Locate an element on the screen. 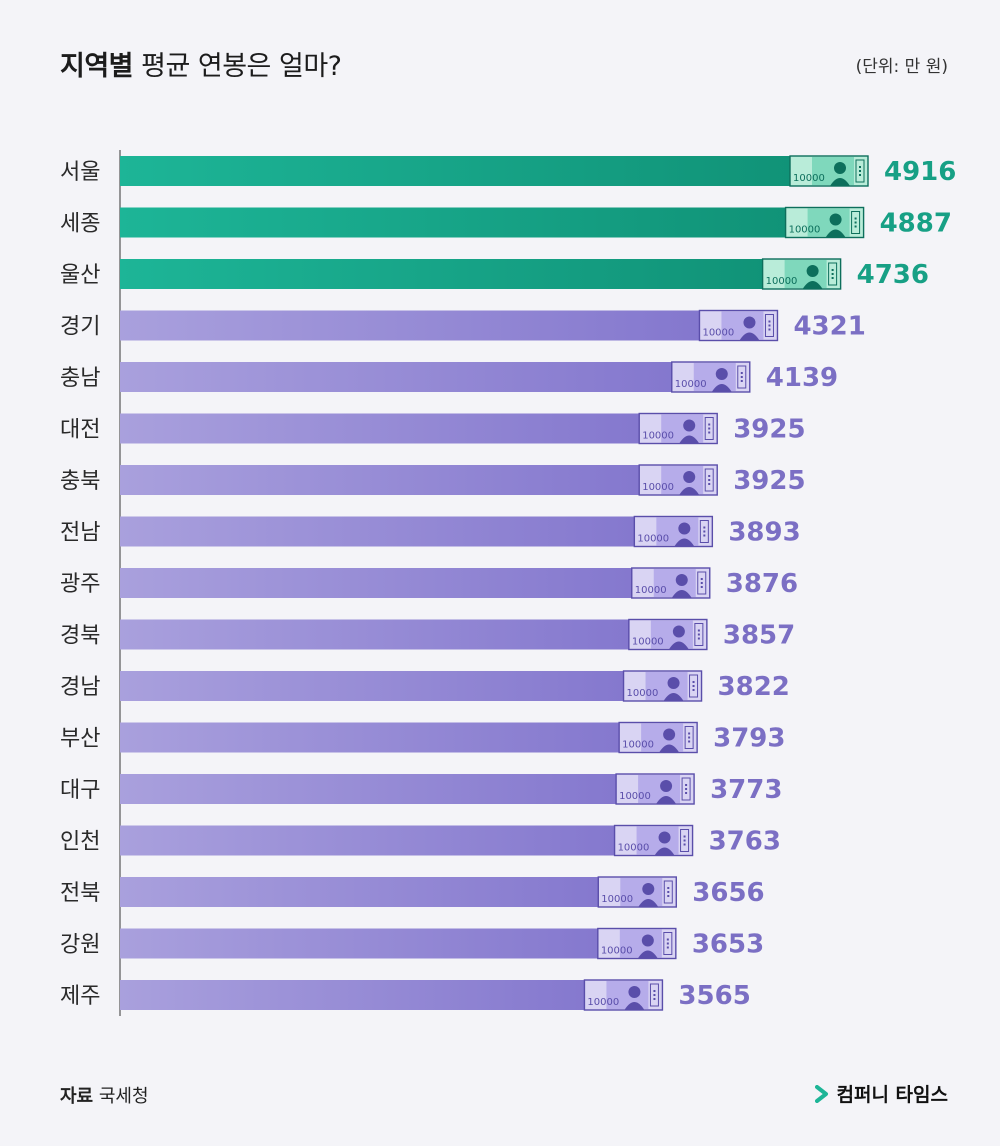 This screenshot has height=1146, width=1000. value-label: 3822 is located at coordinates (754, 687).